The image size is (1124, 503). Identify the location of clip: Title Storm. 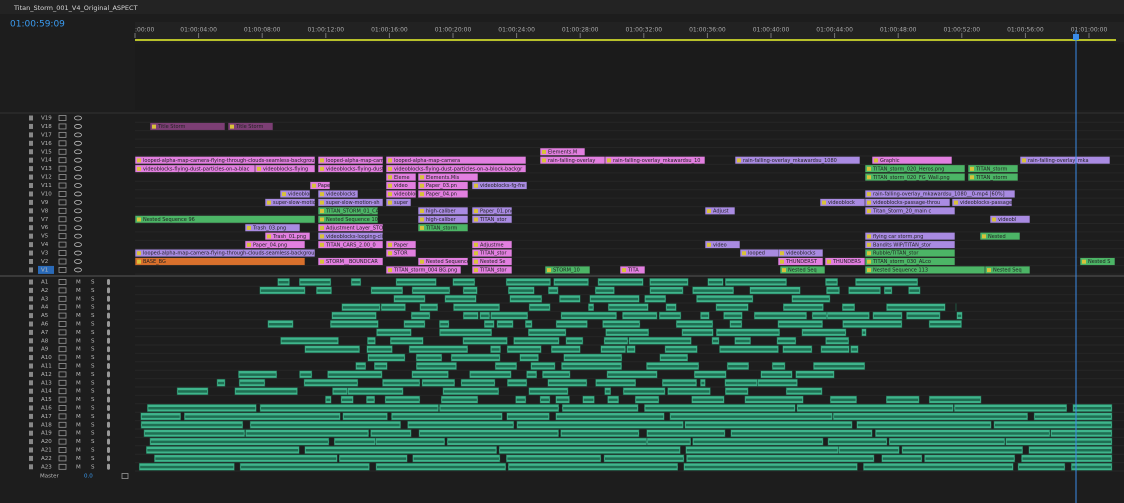
(187, 126).